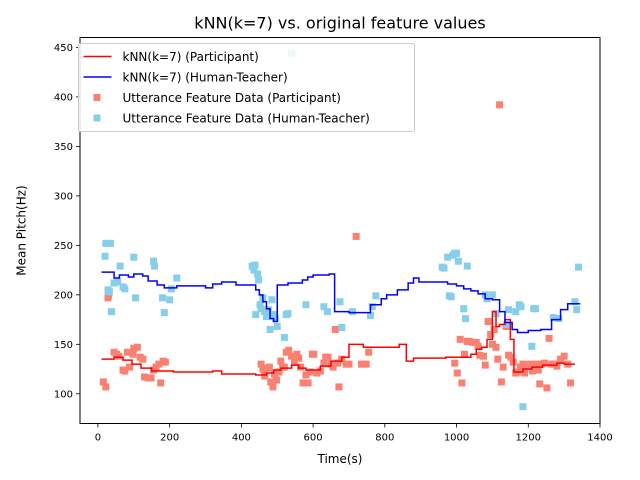 This screenshot has width=640, height=480. I want to click on x-axis-label: Time(s), so click(340, 459).